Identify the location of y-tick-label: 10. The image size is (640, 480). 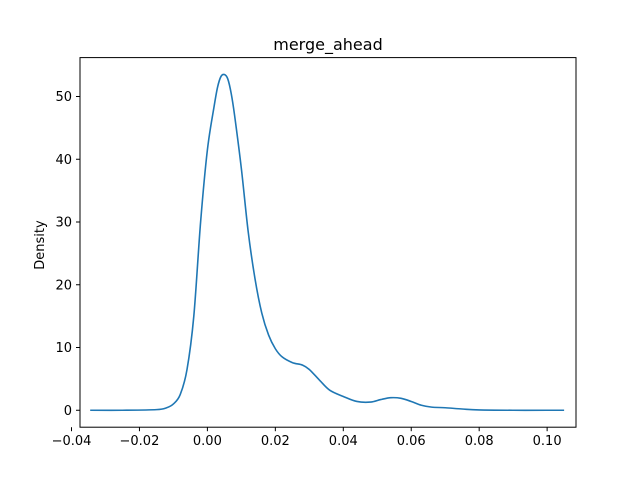
(63, 348).